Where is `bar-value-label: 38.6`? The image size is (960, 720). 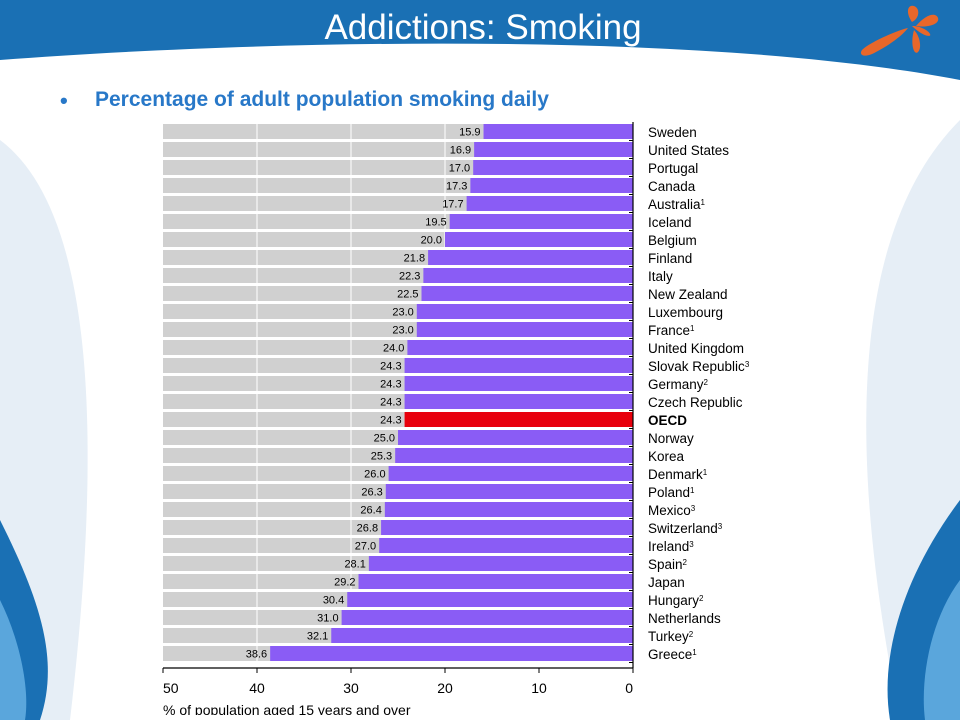
bar-value-label: 38.6 is located at coordinates (256, 655).